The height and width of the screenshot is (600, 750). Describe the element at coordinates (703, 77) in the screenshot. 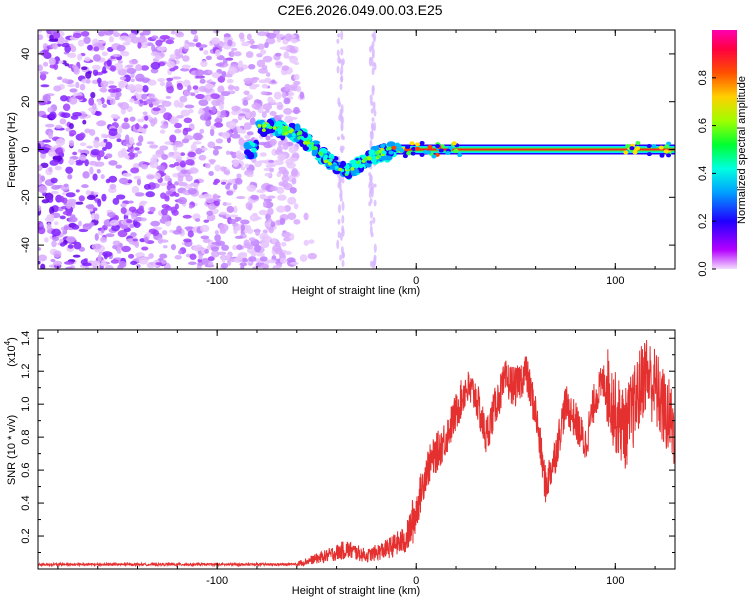

I see `colorbar-tick-label: 0.8` at that location.